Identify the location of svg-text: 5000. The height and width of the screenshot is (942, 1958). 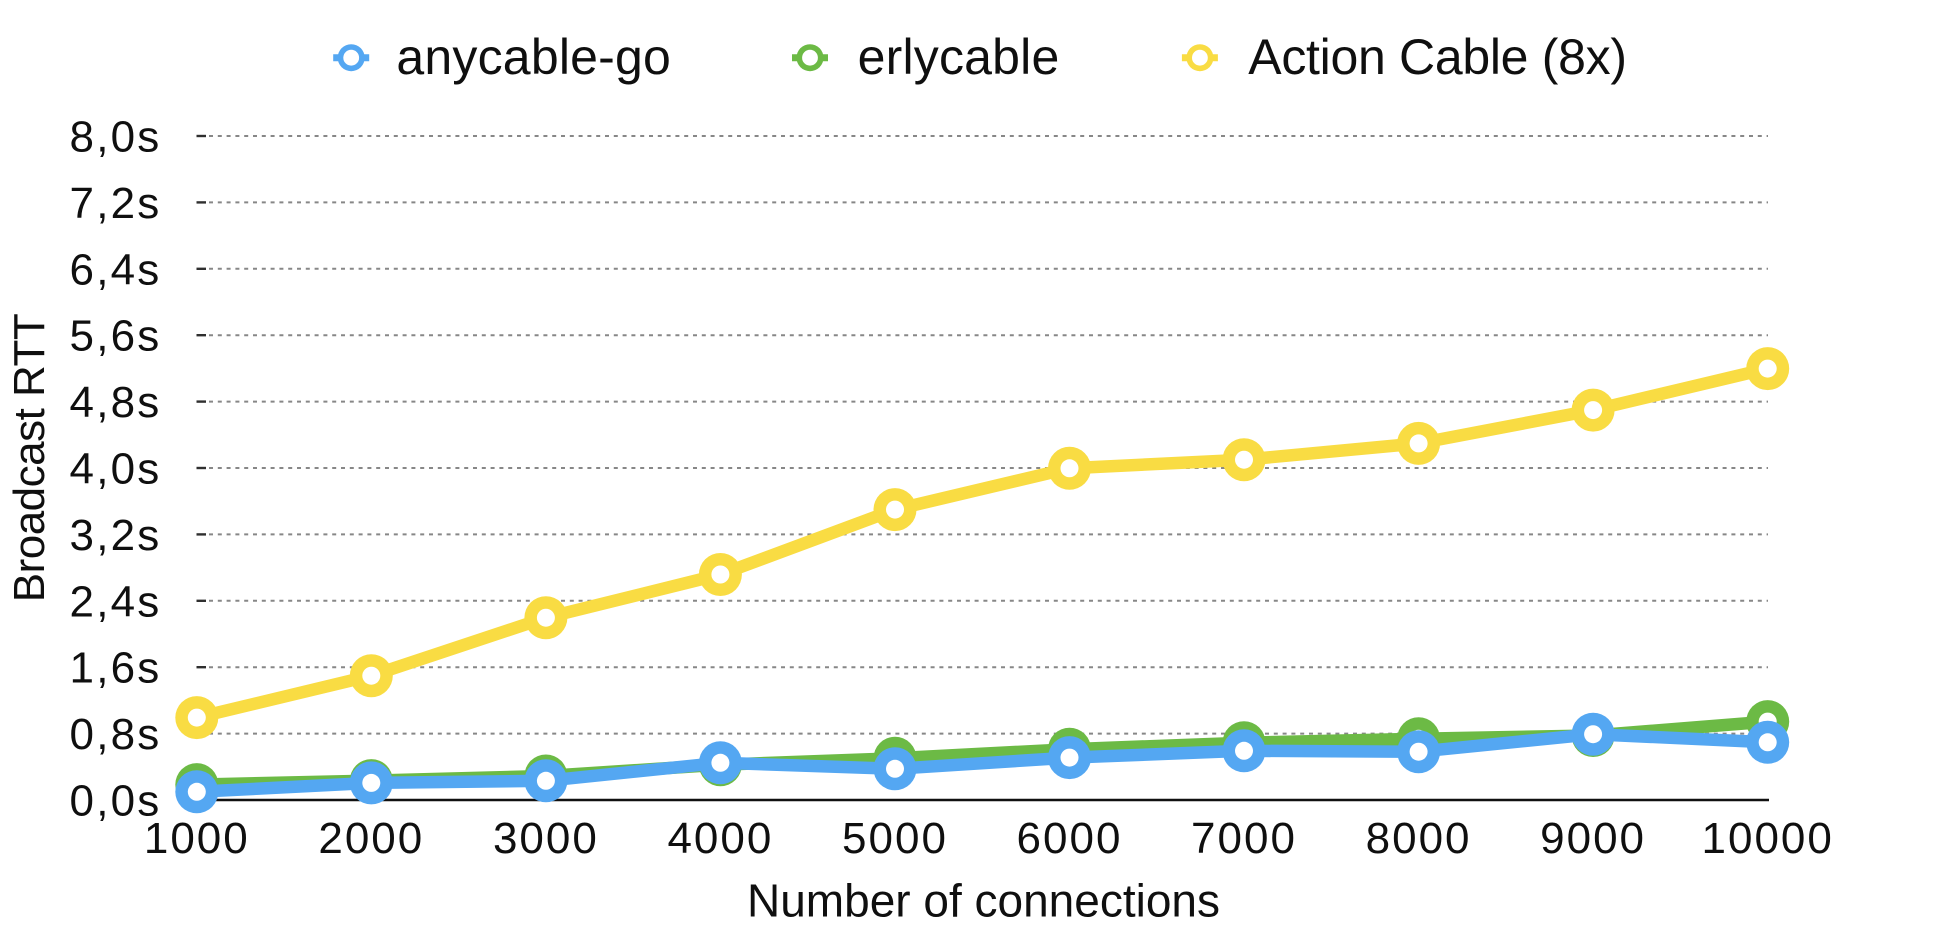
(895, 838).